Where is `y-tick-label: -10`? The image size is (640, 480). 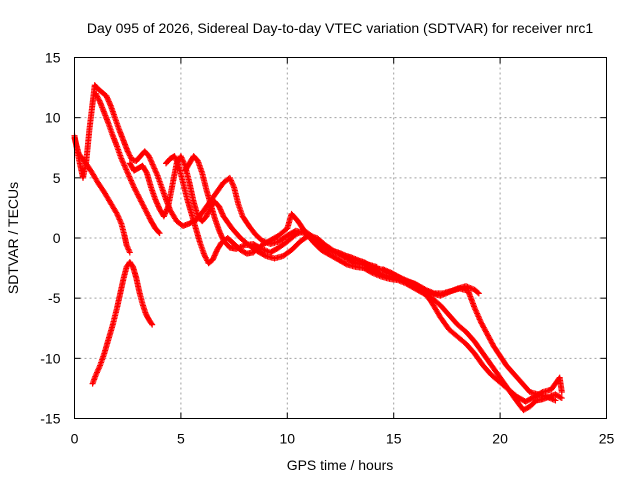 y-tick-label: -10 is located at coordinates (50, 358).